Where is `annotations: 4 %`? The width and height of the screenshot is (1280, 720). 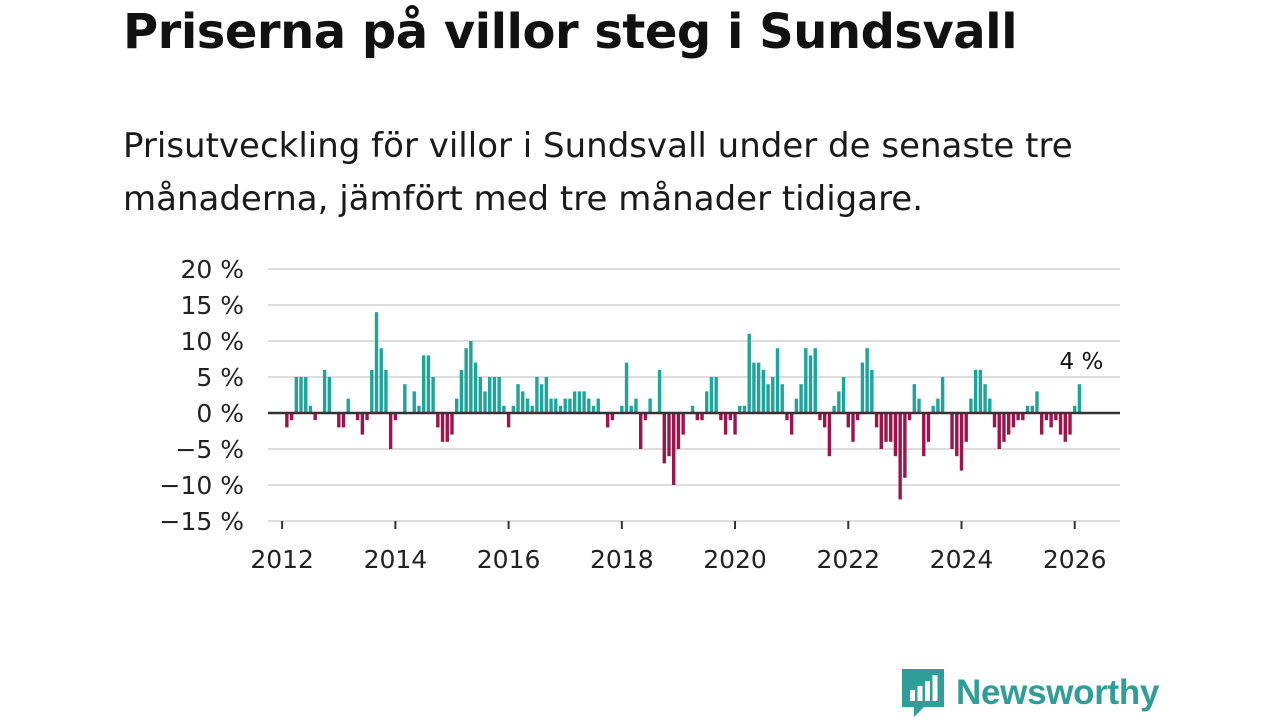 annotations: 4 % is located at coordinates (1082, 362).